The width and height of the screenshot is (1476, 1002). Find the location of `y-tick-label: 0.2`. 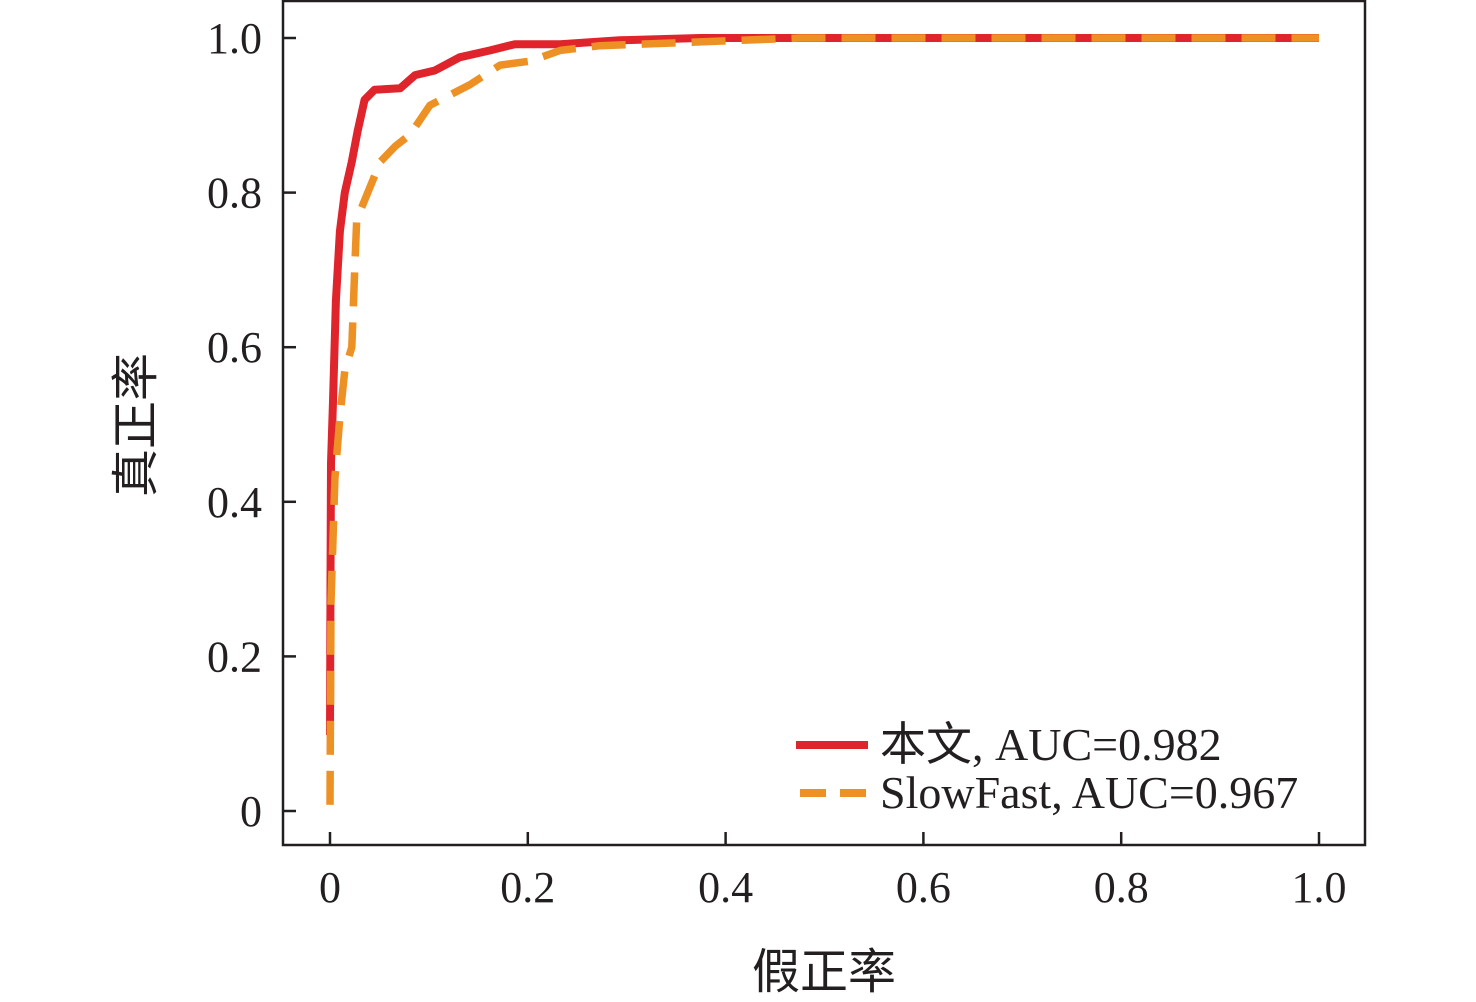

y-tick-label: 0.2 is located at coordinates (234, 656).